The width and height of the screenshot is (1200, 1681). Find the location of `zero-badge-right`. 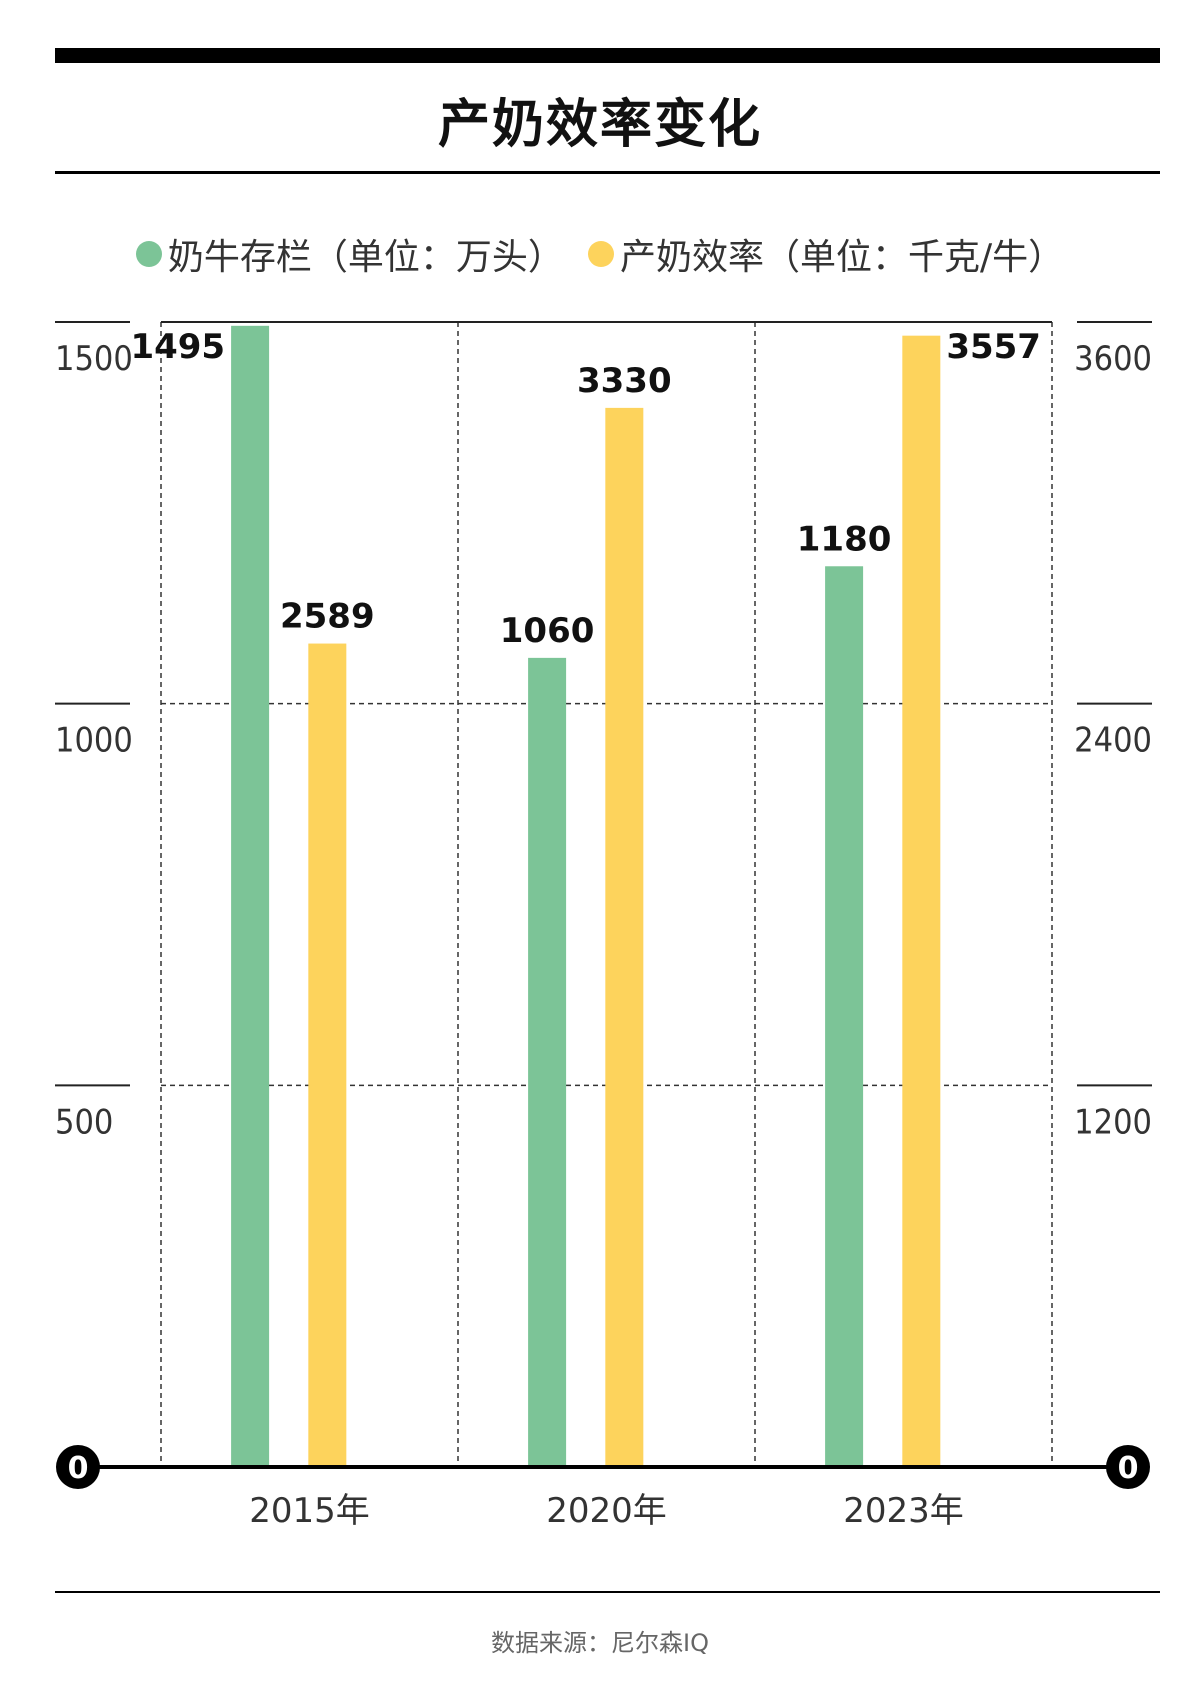

zero-badge-right is located at coordinates (1128, 1467).